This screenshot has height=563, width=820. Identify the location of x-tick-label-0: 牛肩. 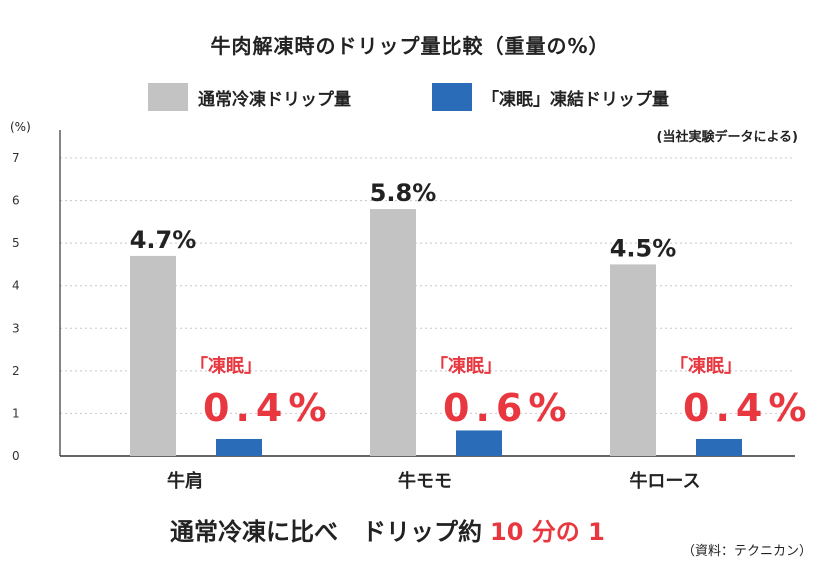
(185, 481).